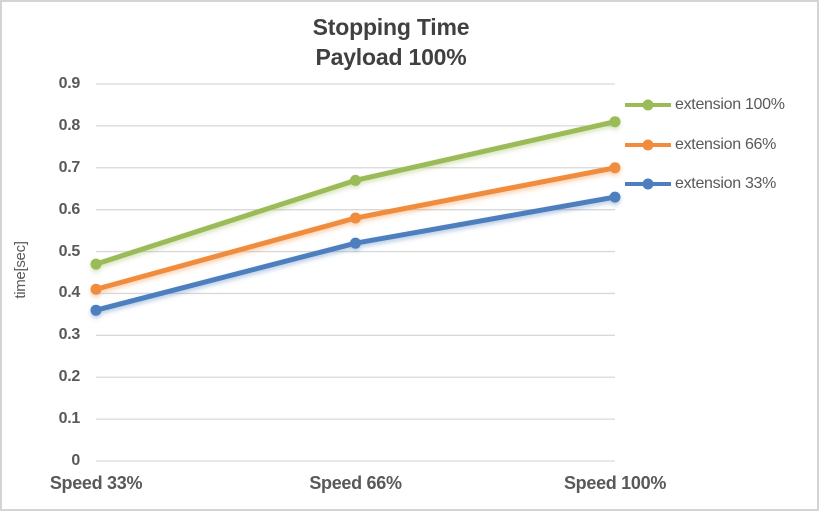 Image resolution: width=819 pixels, height=511 pixels. What do you see at coordinates (75, 460) in the screenshot?
I see `y-tick-label: 0` at bounding box center [75, 460].